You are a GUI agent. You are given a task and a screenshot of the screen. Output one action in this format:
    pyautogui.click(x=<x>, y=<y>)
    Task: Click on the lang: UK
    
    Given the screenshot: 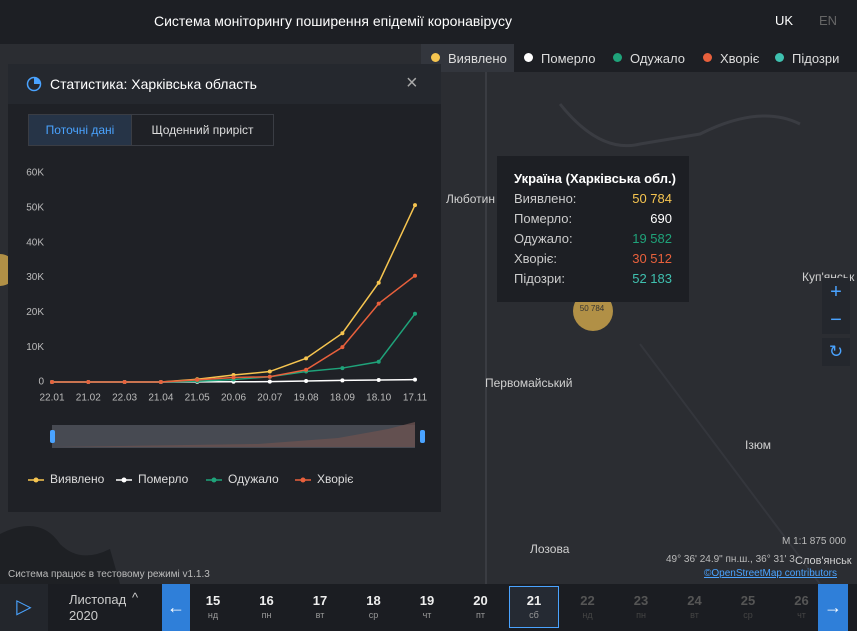 What is the action you would take?
    pyautogui.click(x=784, y=20)
    